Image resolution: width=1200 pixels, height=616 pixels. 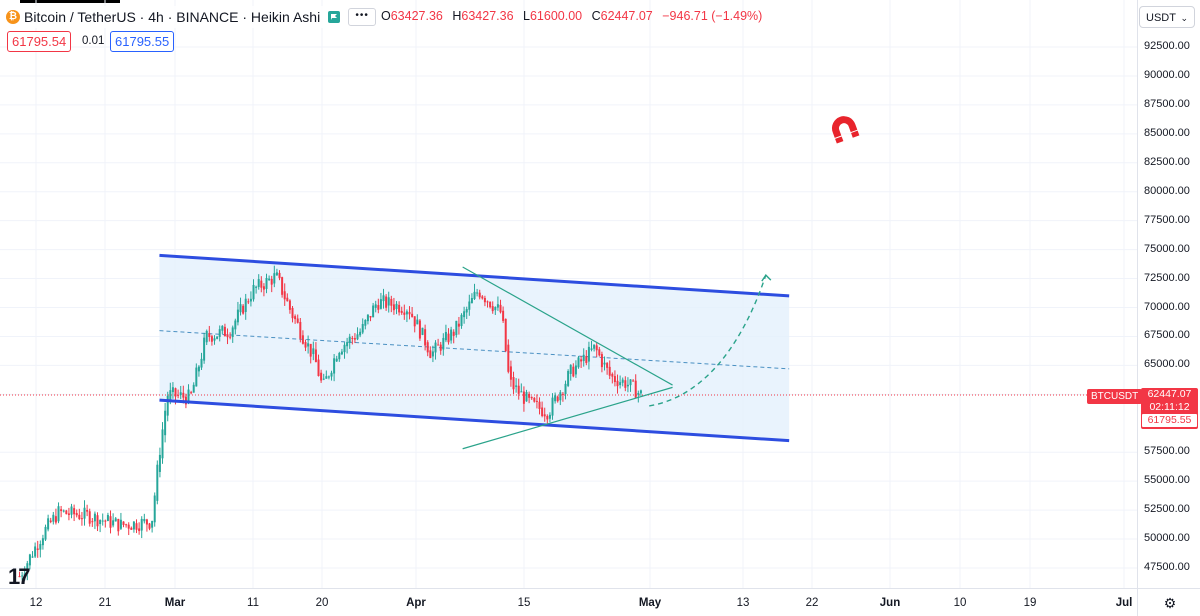 I want to click on time-tick-label: Jul, so click(x=1124, y=603).